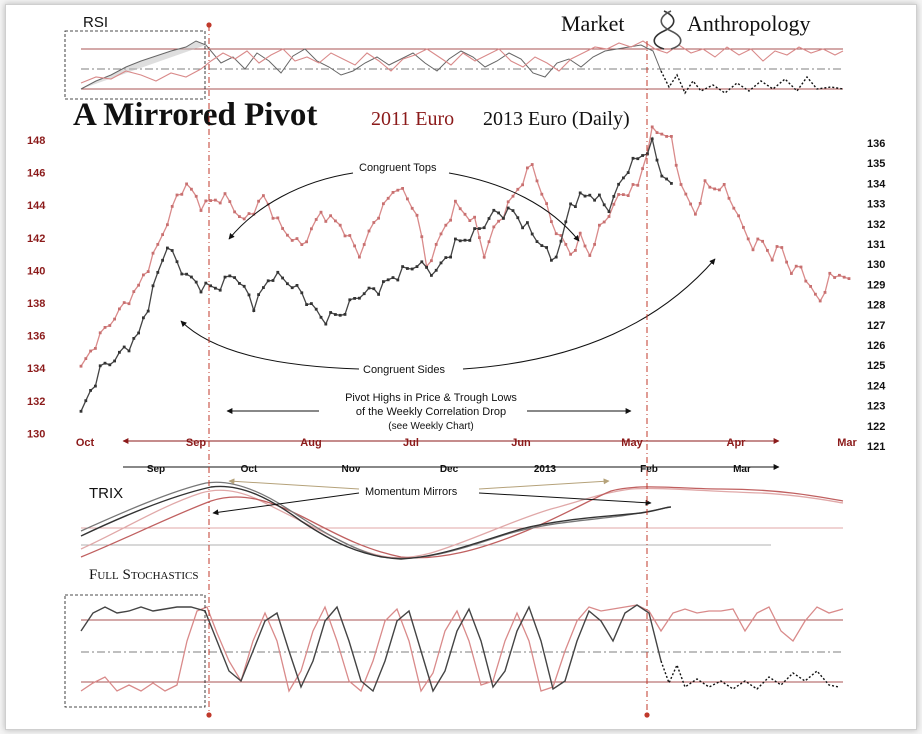 The image size is (922, 734). Describe the element at coordinates (521, 443) in the screenshot. I see `axis-2011-jun: Jun` at that location.